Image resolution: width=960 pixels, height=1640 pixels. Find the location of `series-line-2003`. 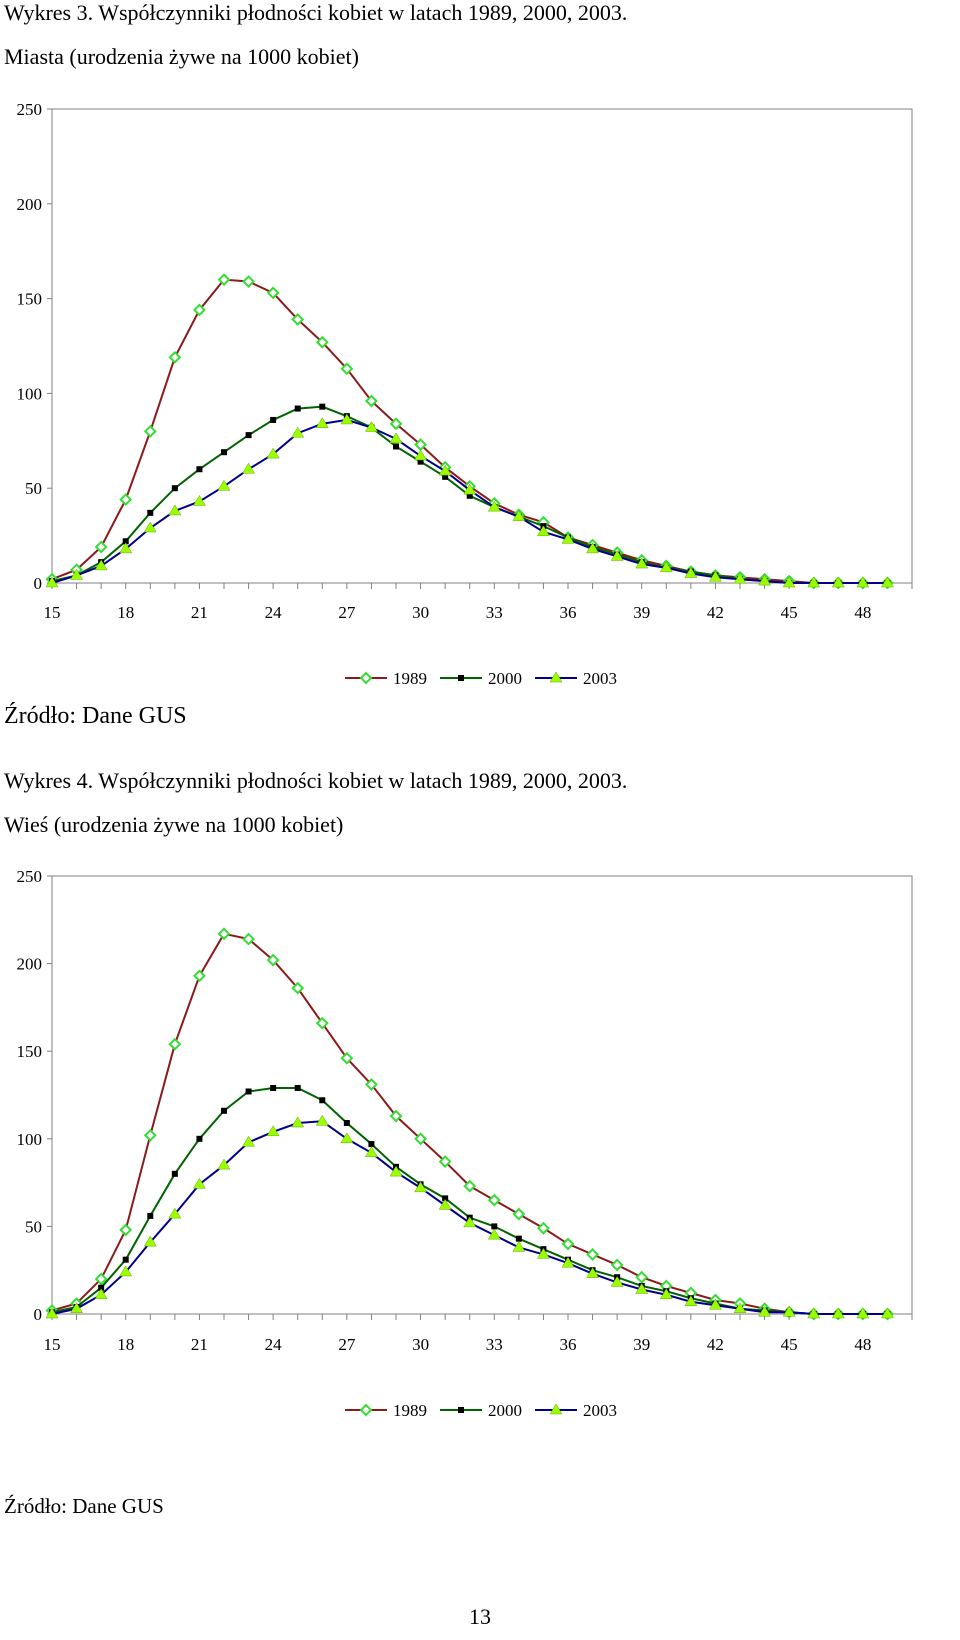

series-line-2003 is located at coordinates (469, 501).